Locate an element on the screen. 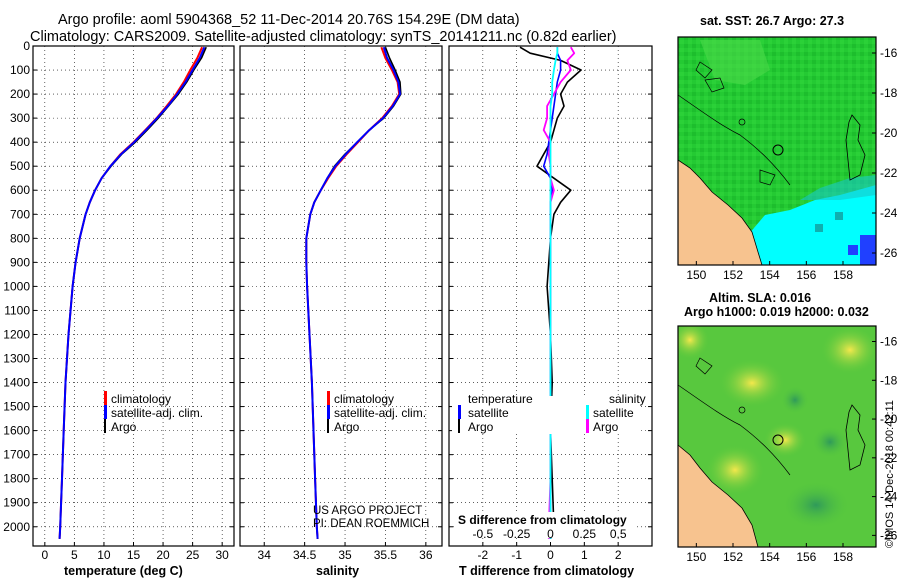  x-tick-label: 34.5 is located at coordinates (305, 555).